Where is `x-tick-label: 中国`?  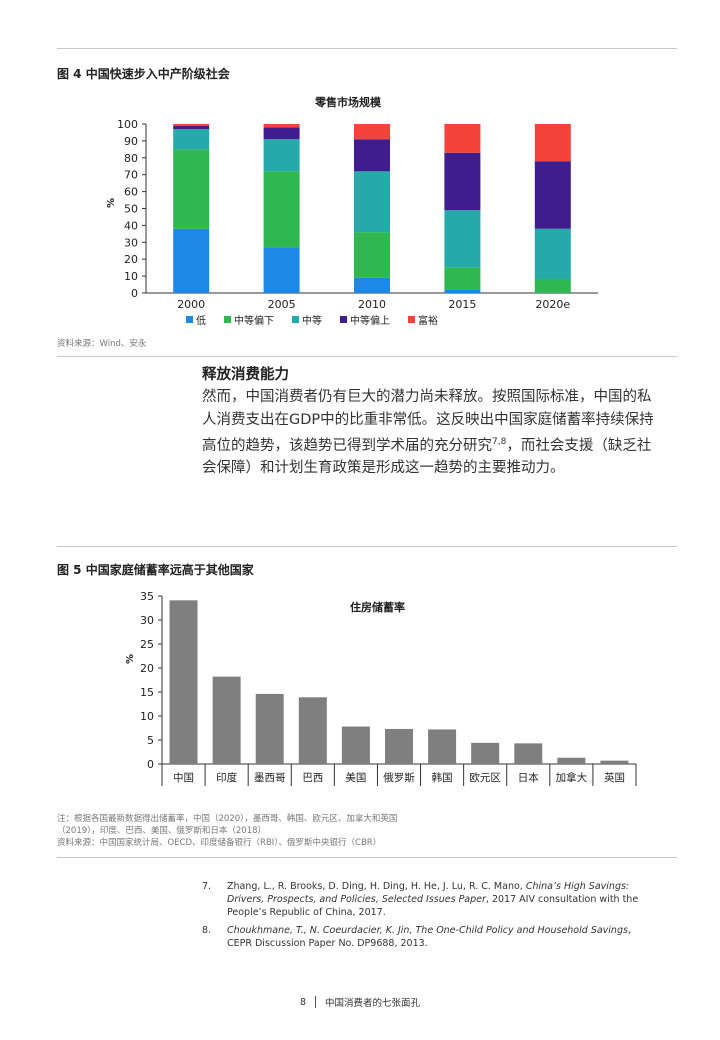 x-tick-label: 中国 is located at coordinates (183, 777).